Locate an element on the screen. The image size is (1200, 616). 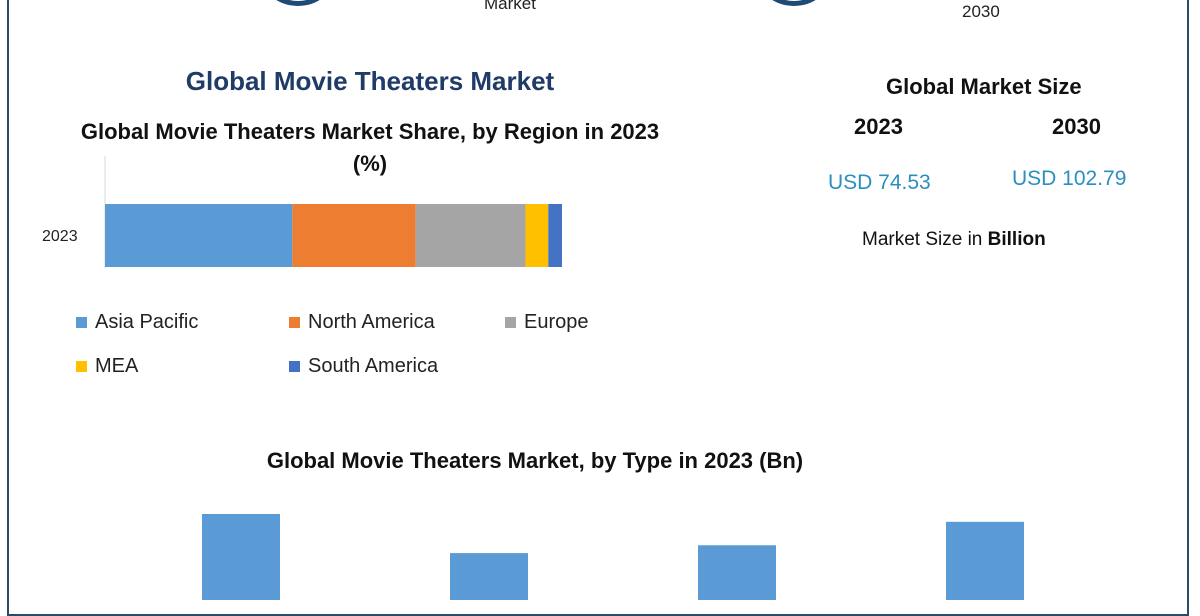
region-bar-mea is located at coordinates (537, 235).